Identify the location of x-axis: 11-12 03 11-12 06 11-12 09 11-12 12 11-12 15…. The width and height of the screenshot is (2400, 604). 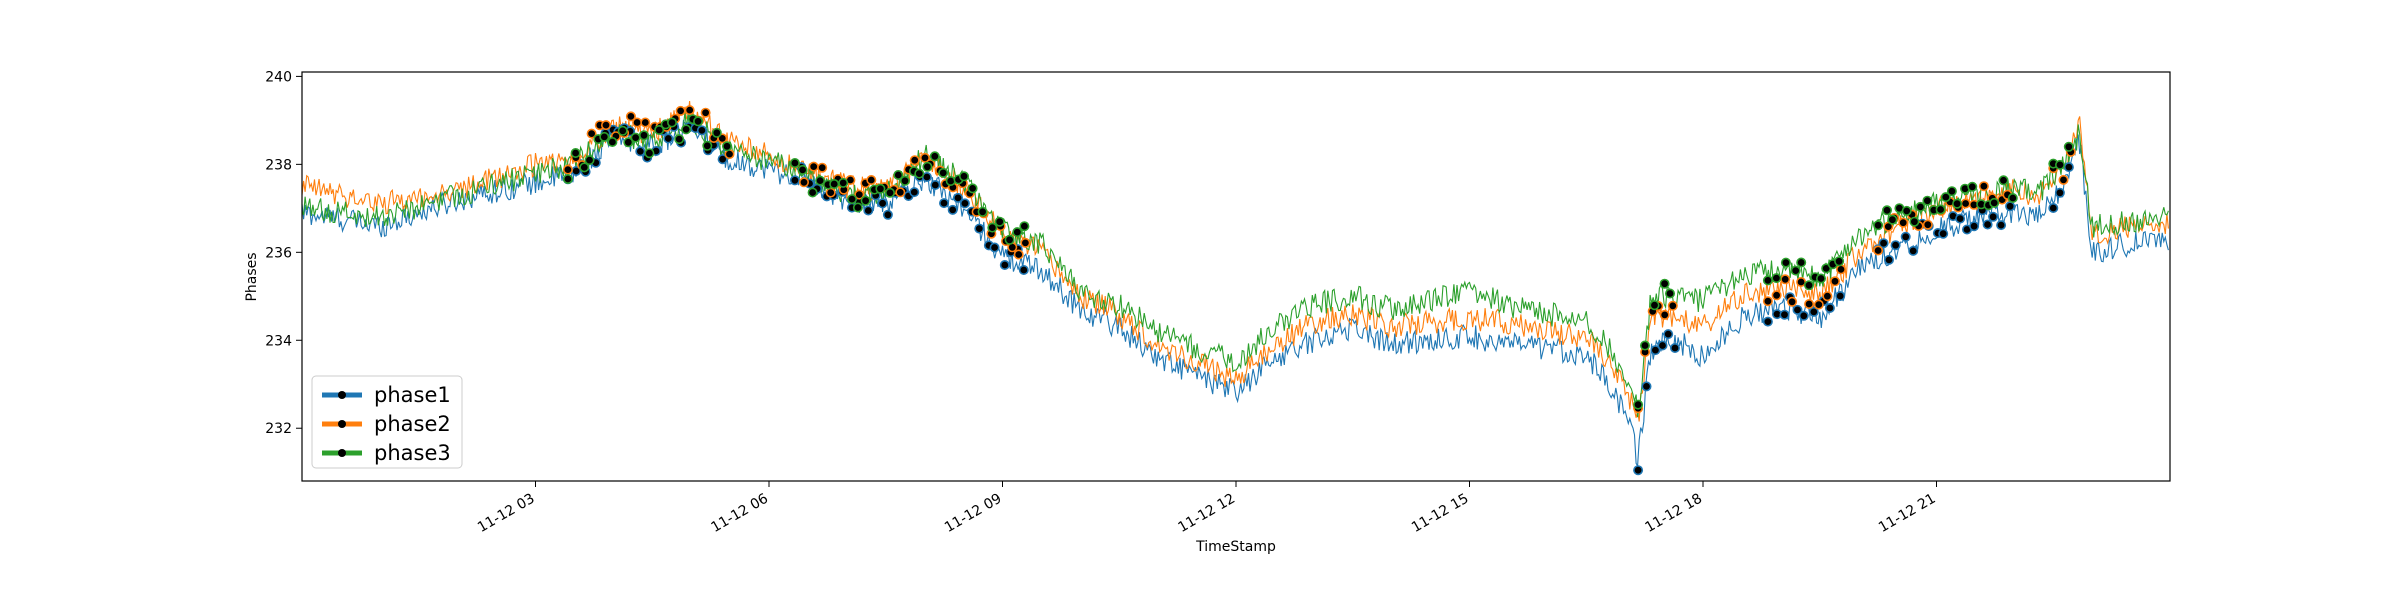
(1207, 508).